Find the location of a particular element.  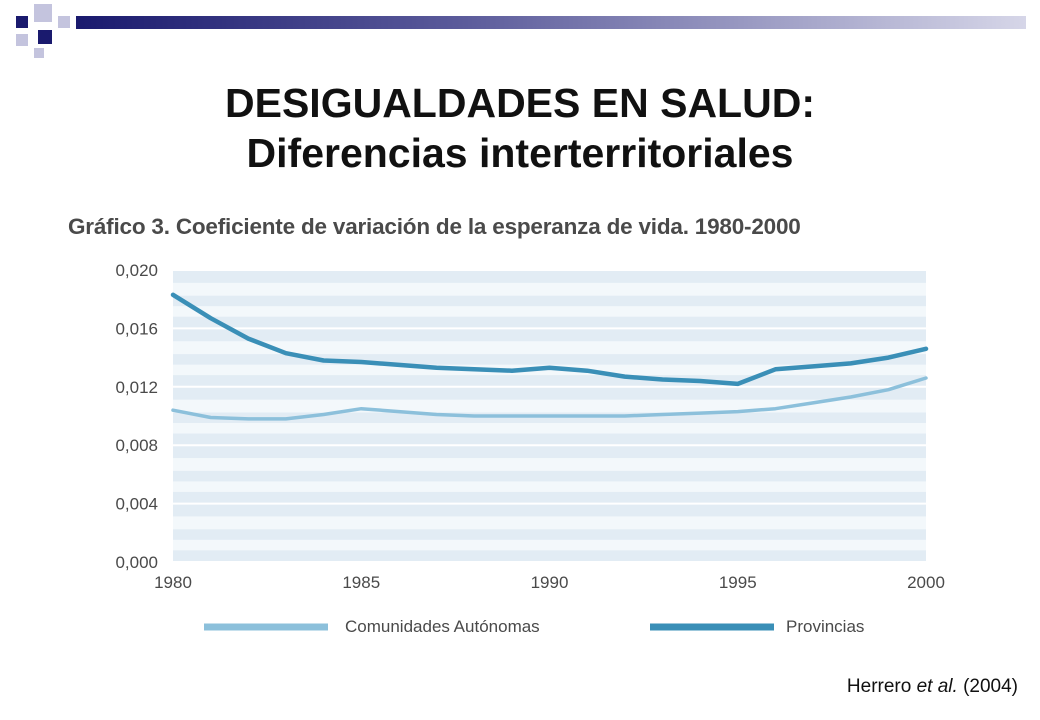

y-tick-label: 0,000 is located at coordinates (136, 562).